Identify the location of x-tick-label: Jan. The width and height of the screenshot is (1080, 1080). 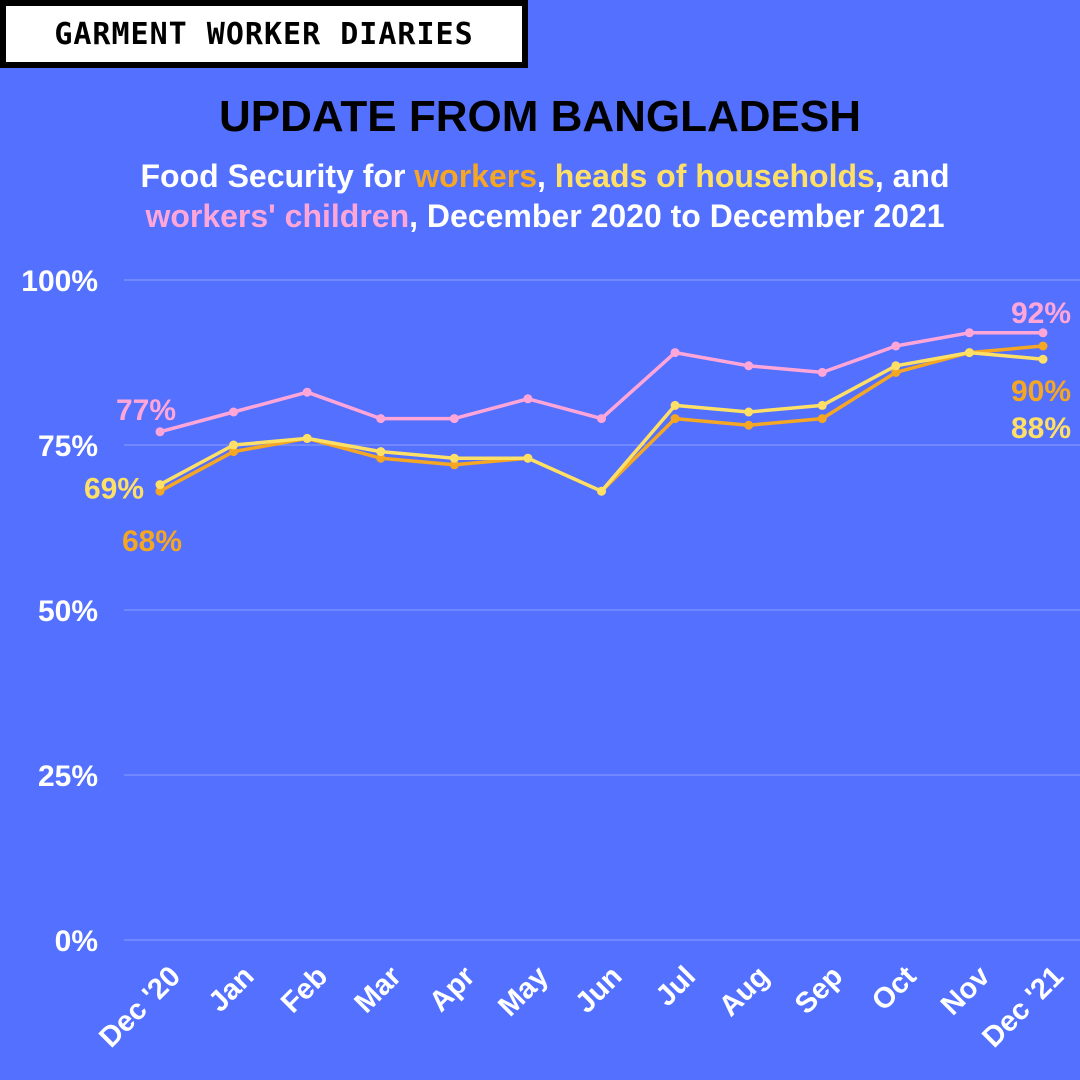
(232, 989).